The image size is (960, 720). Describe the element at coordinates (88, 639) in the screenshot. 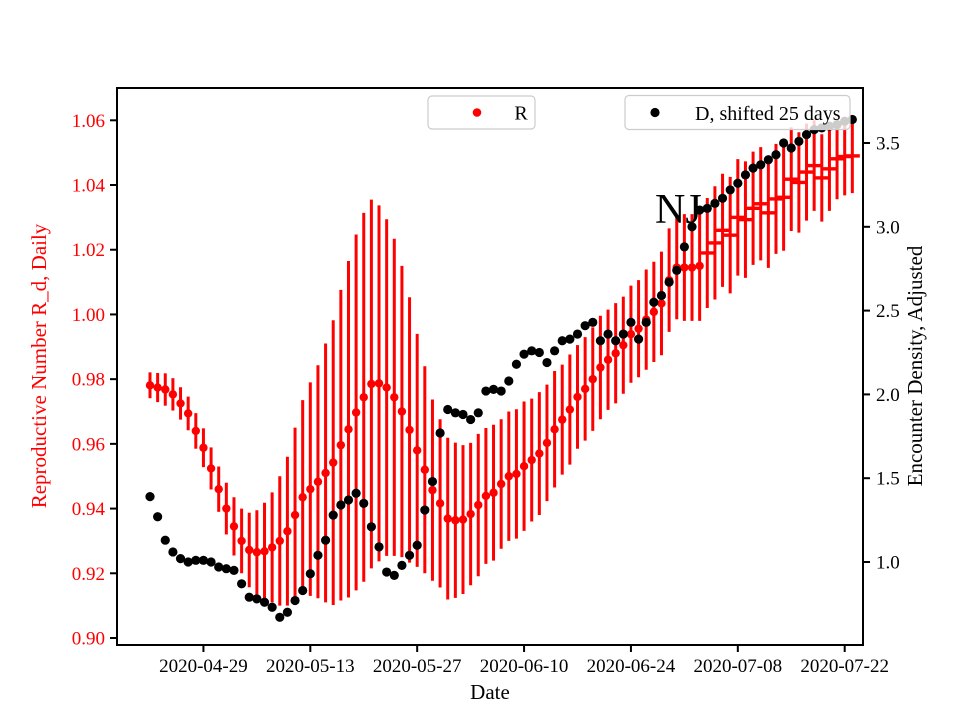

I see `left-y-tick-label: 0.90` at that location.